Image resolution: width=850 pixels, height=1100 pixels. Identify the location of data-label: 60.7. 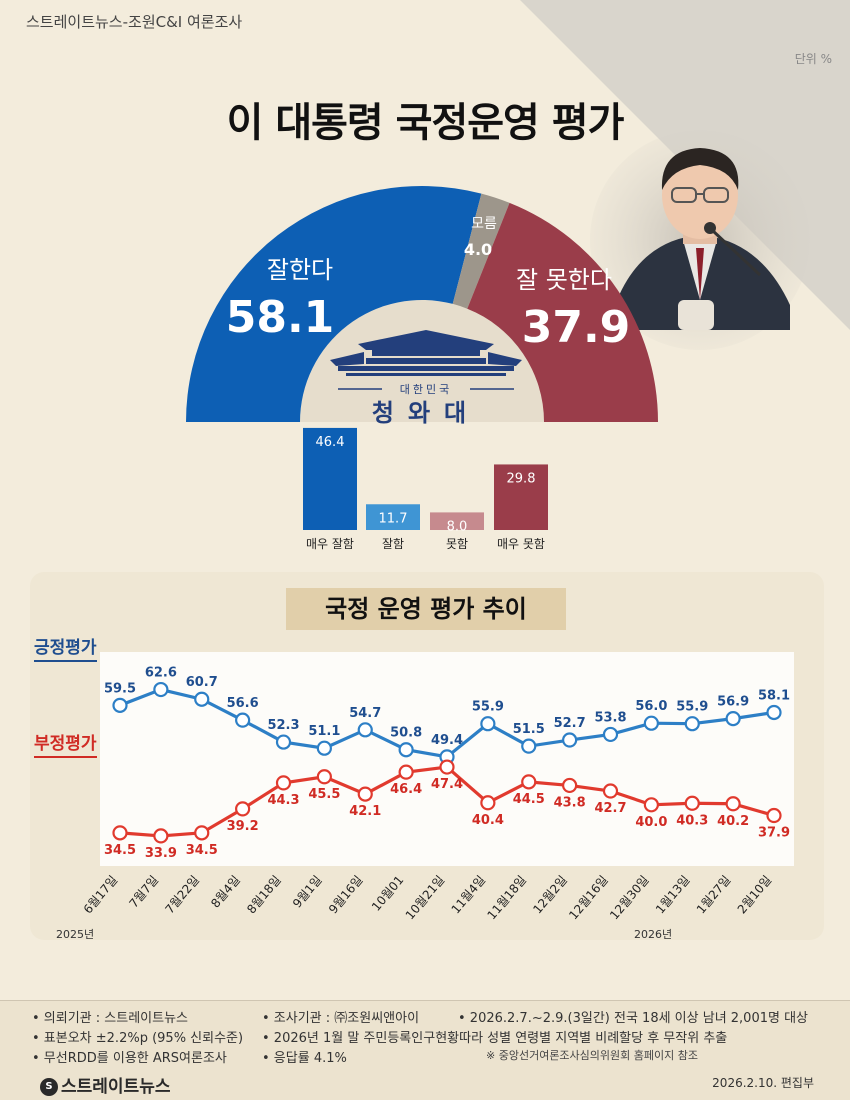
(202, 682).